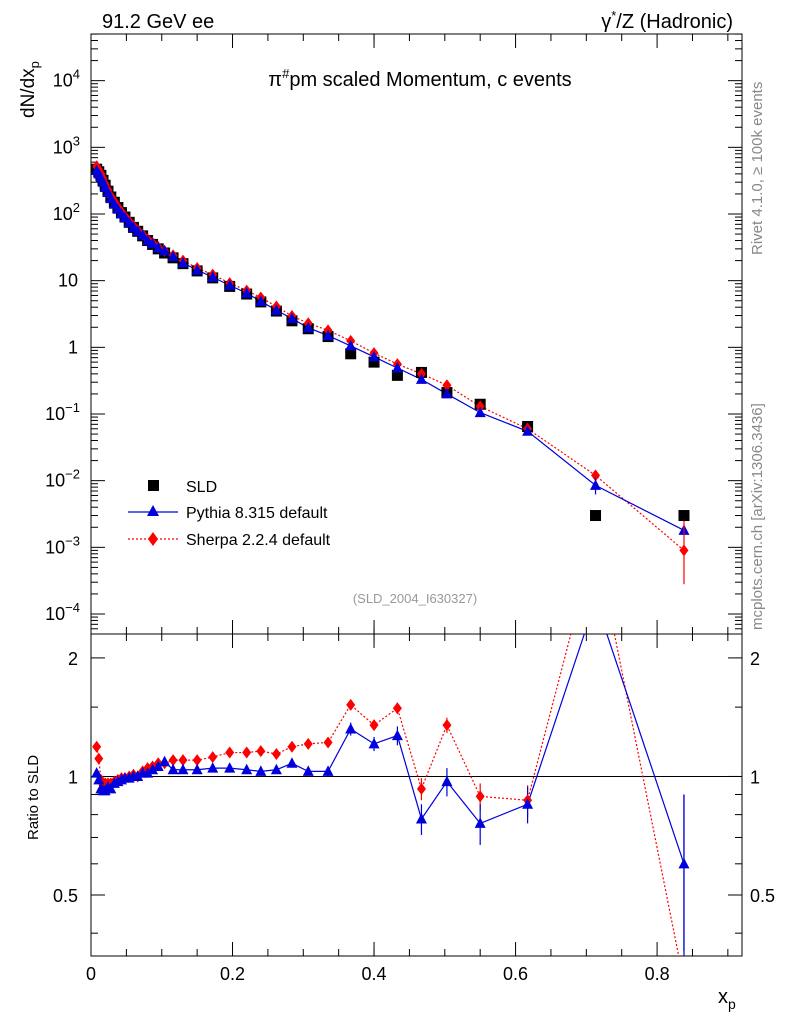  Describe the element at coordinates (762, 896) in the screenshot. I see `ratio-tick-label-right: 0.5` at that location.